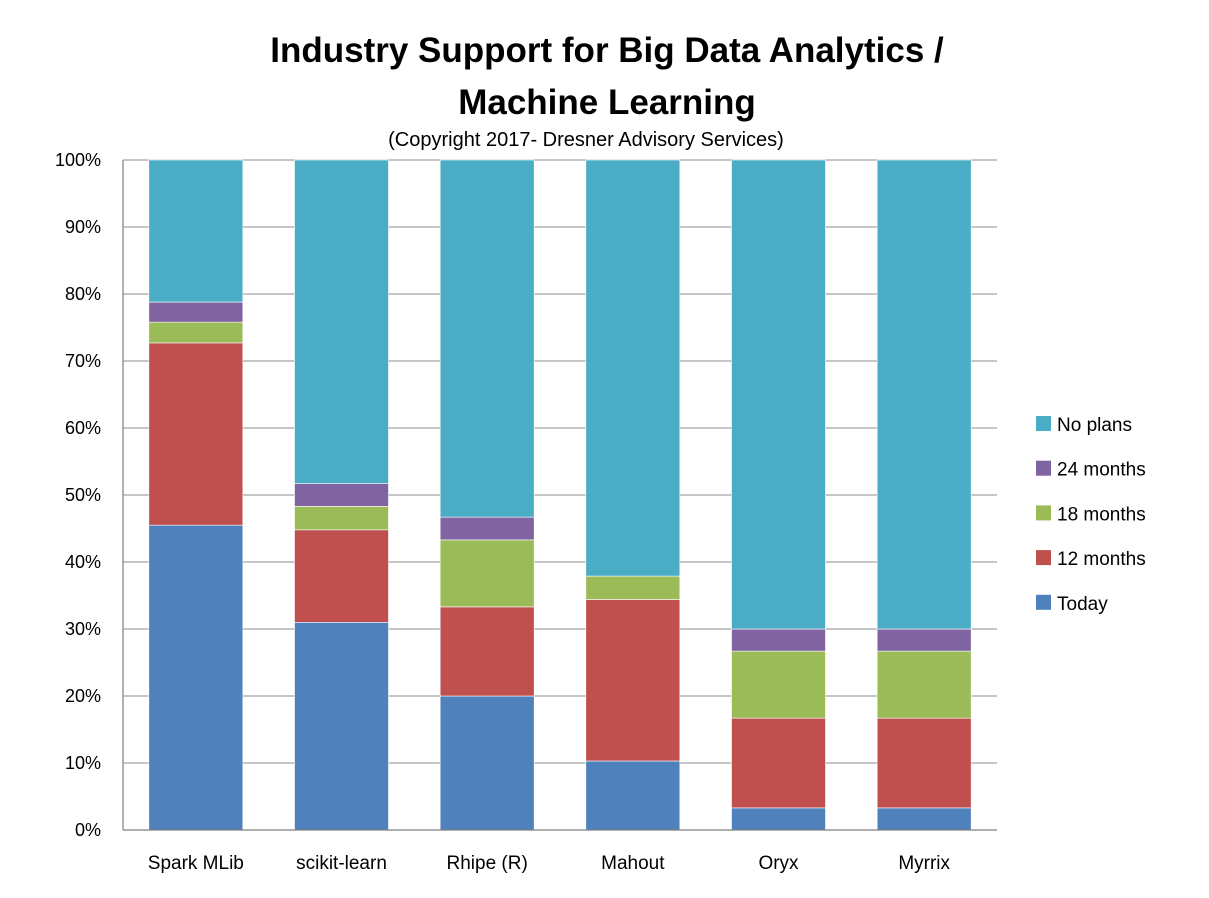 The image size is (1209, 898). What do you see at coordinates (83, 361) in the screenshot?
I see `y-tick-label: 70%` at bounding box center [83, 361].